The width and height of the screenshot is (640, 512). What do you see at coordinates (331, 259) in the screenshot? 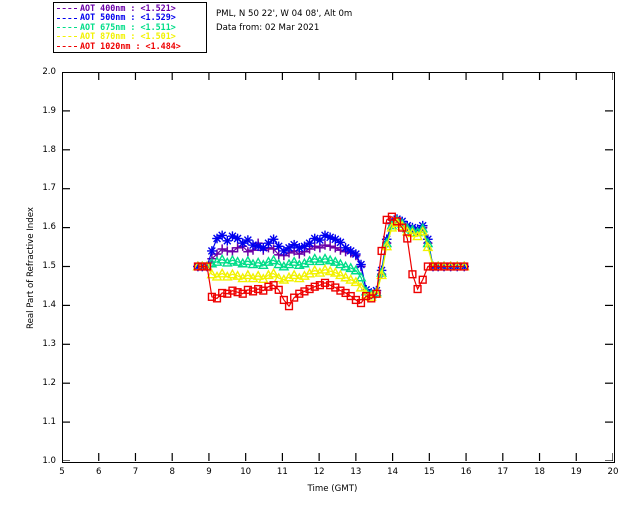
I see `series-aot-870nm-1-501-` at bounding box center [331, 259].